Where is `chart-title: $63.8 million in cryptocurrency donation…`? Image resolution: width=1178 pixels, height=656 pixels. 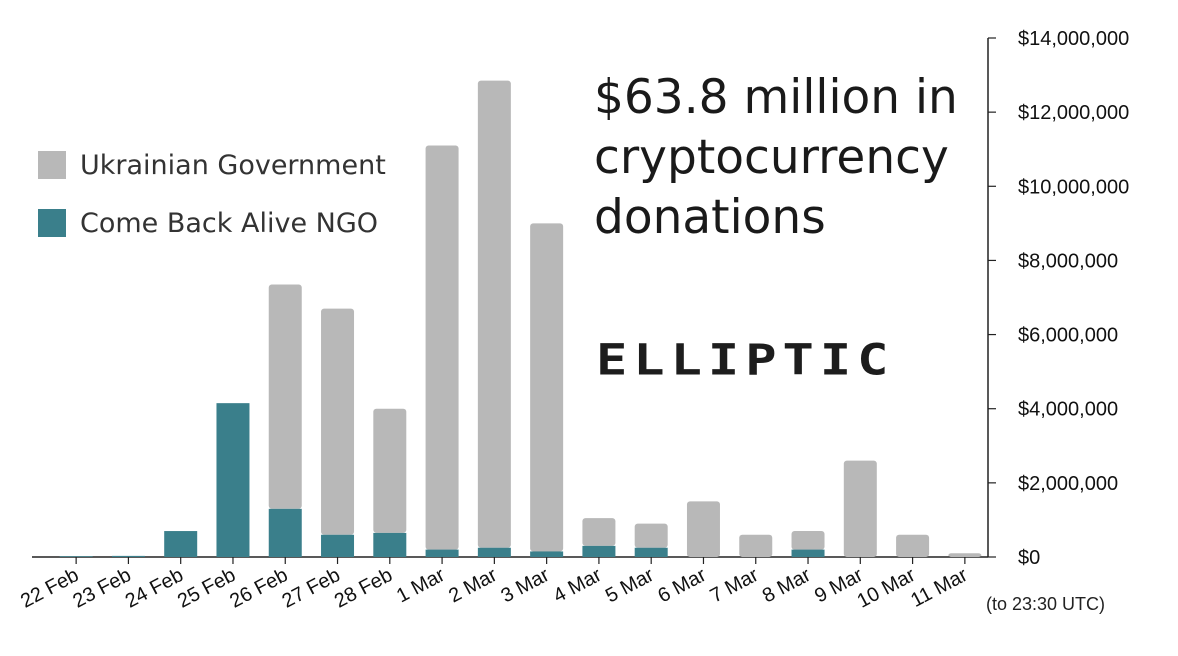
chart-title: $63.8 million in cryptocurrency donation… is located at coordinates (776, 158).